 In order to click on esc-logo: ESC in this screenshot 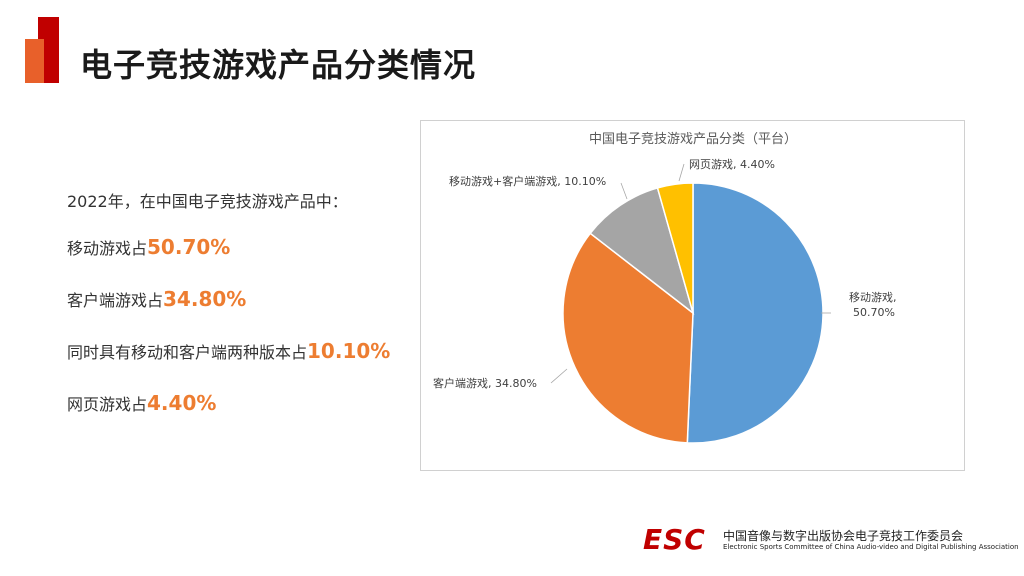, I will do `click(674, 539)`.